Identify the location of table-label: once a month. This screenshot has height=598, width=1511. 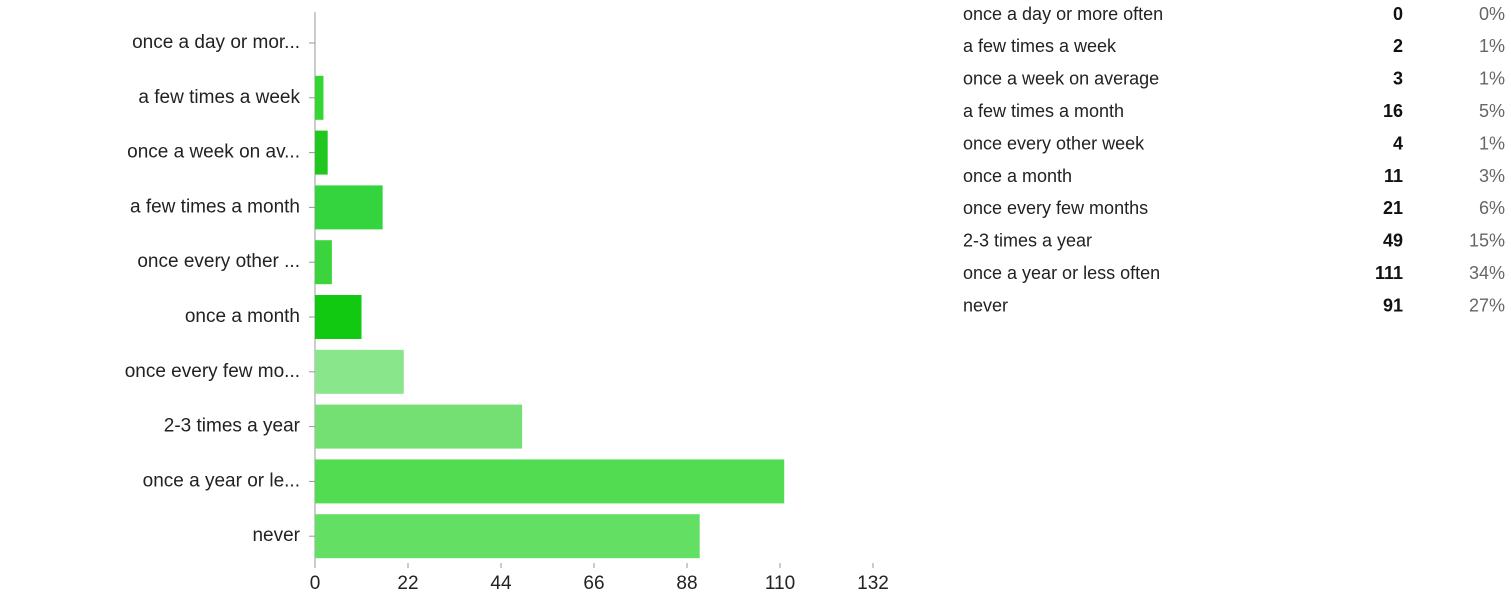
(1017, 176).